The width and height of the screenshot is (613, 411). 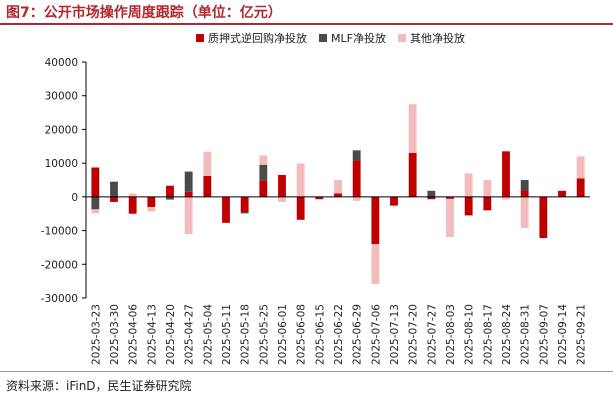 I want to click on y-tick-label-7: 40000, so click(x=61, y=63).